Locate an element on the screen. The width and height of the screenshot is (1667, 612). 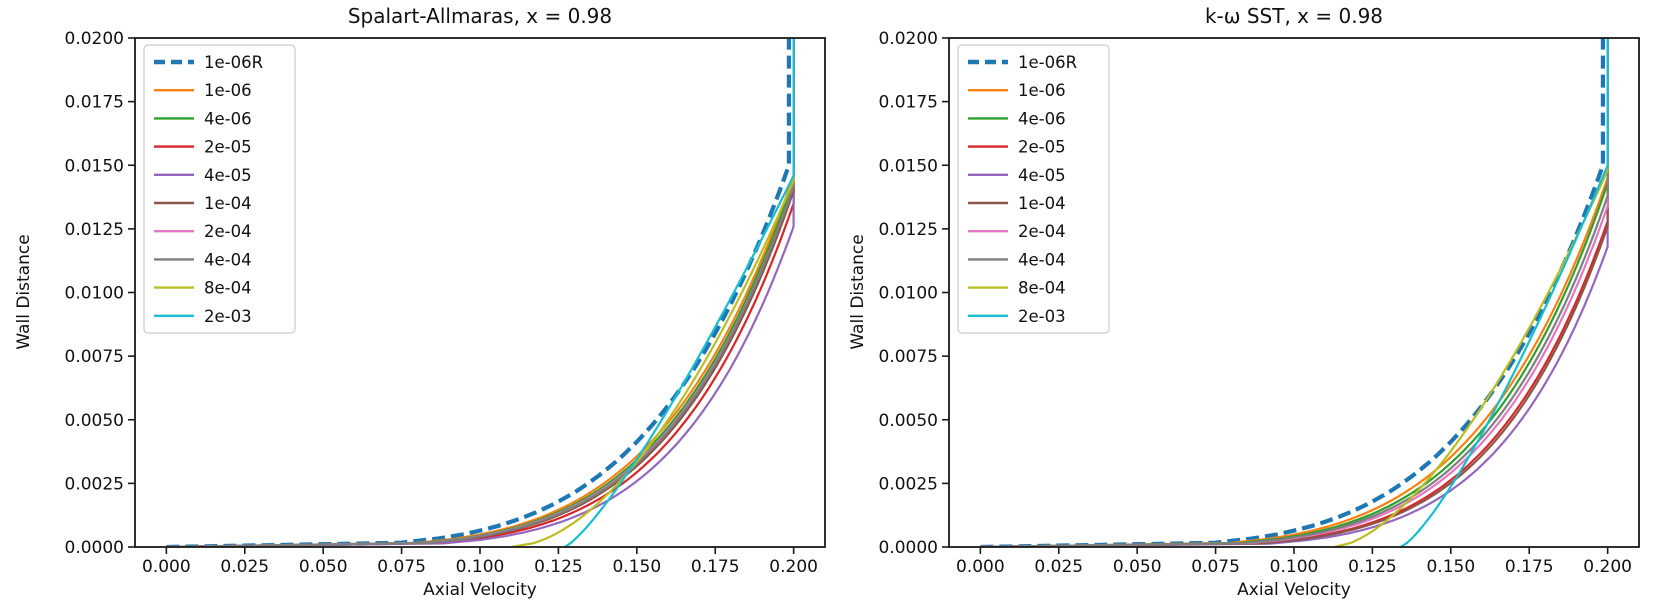
right-x-axis-label: Axial Velocity is located at coordinates (1294, 590).